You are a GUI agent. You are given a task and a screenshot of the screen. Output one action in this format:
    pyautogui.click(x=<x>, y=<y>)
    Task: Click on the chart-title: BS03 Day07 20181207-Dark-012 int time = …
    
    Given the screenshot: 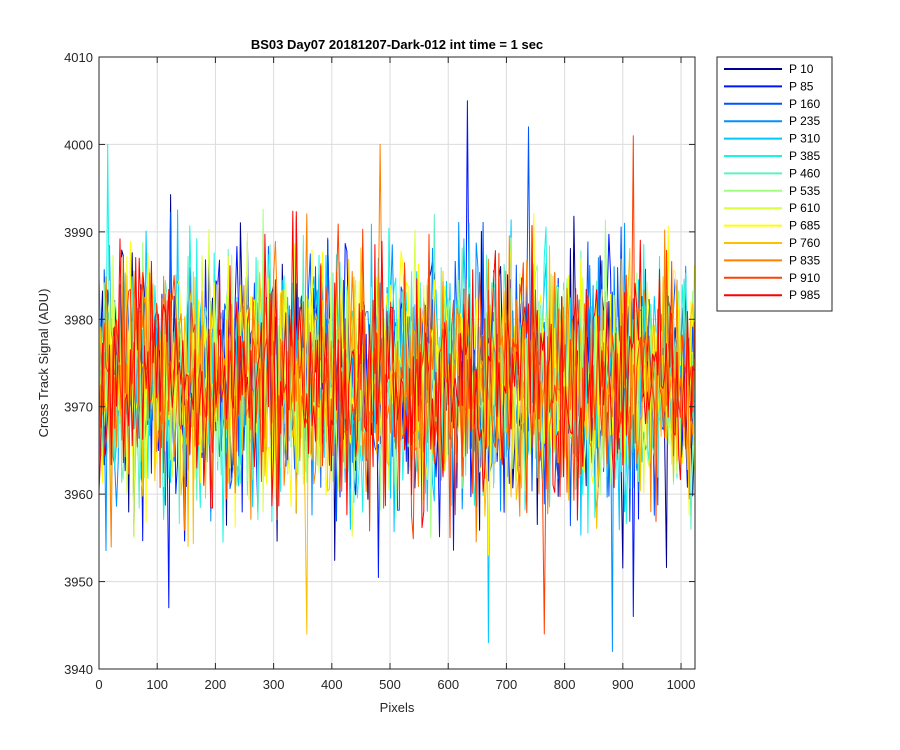 What is the action you would take?
    pyautogui.click(x=397, y=44)
    